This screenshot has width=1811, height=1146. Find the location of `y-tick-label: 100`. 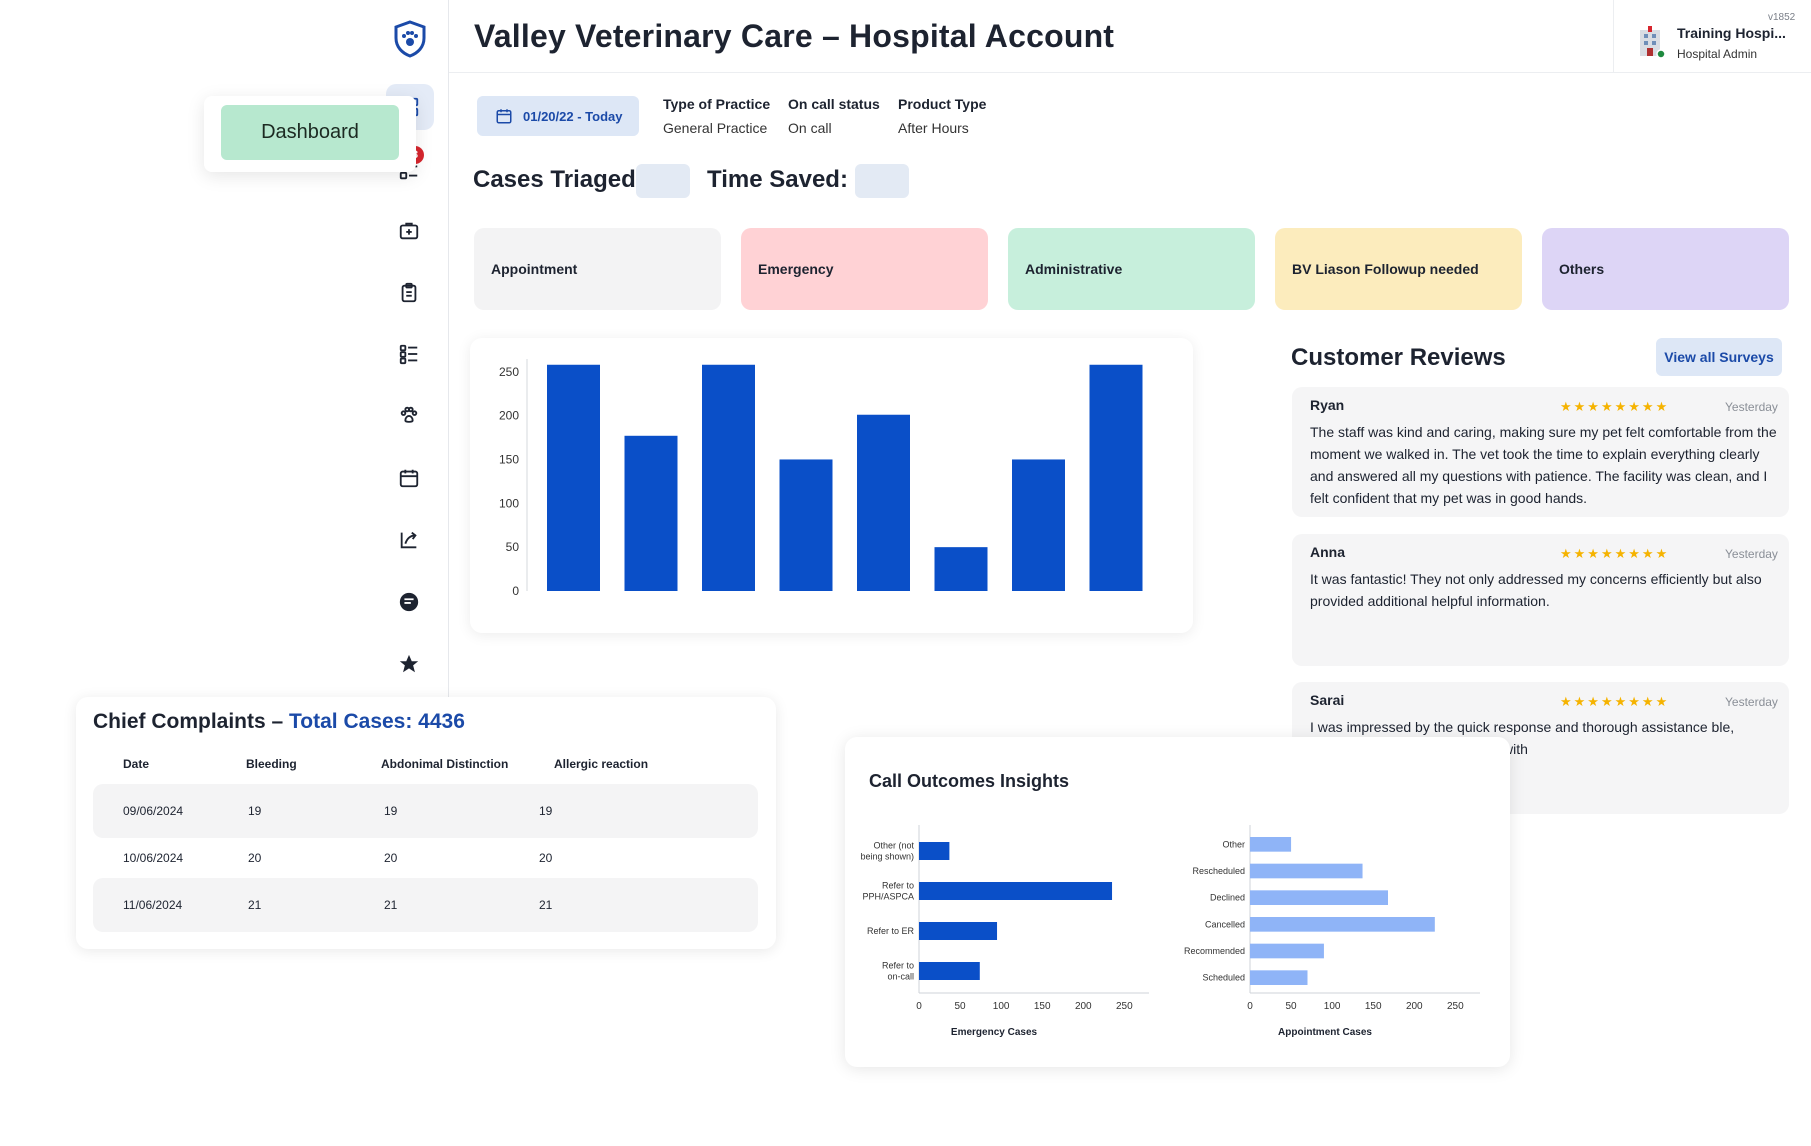

y-tick-label: 100 is located at coordinates (509, 503).